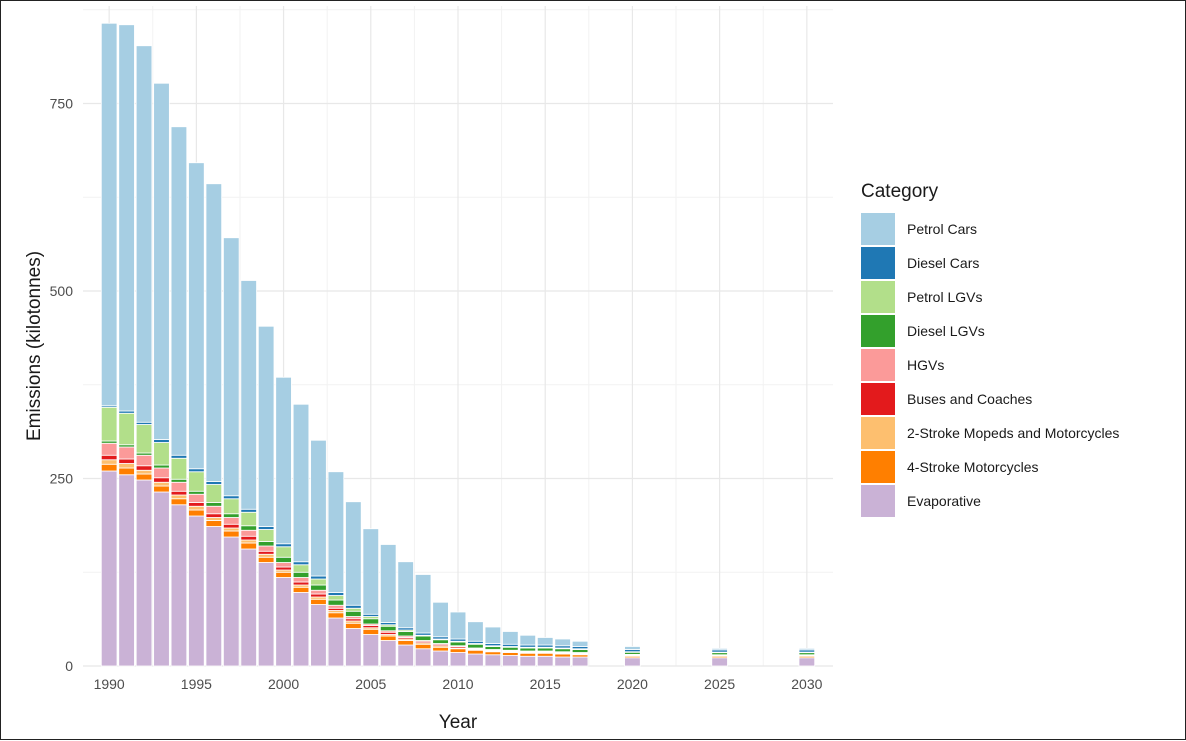 The height and width of the screenshot is (741, 1186). I want to click on bar-segment-petrol-lgvs-1997, so click(231, 506).